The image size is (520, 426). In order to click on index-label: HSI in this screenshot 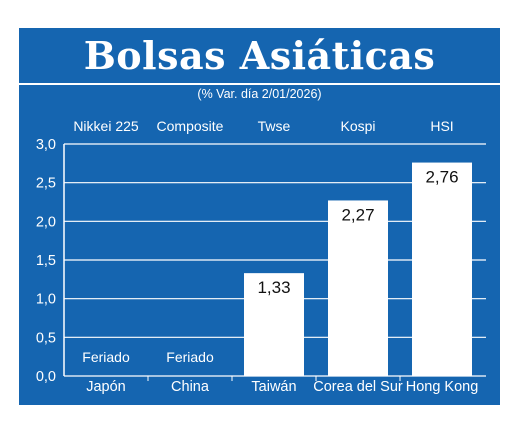, I will do `click(441, 126)`.